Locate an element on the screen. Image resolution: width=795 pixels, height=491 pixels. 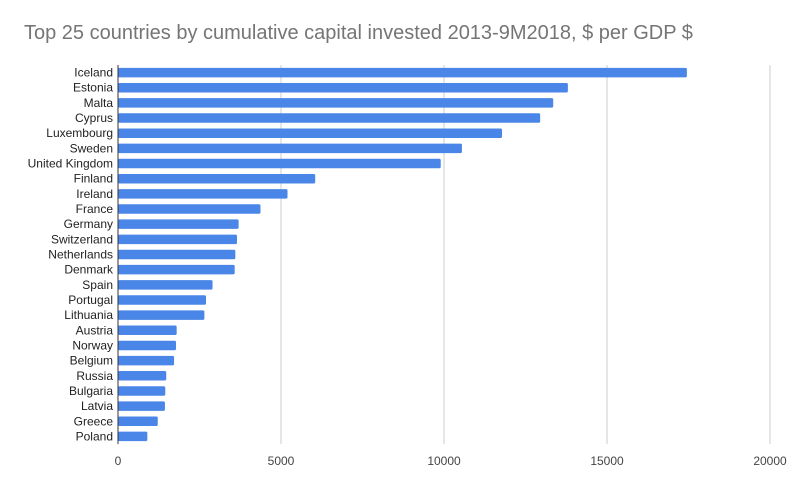
x-tick-label: 10000 is located at coordinates (444, 461).